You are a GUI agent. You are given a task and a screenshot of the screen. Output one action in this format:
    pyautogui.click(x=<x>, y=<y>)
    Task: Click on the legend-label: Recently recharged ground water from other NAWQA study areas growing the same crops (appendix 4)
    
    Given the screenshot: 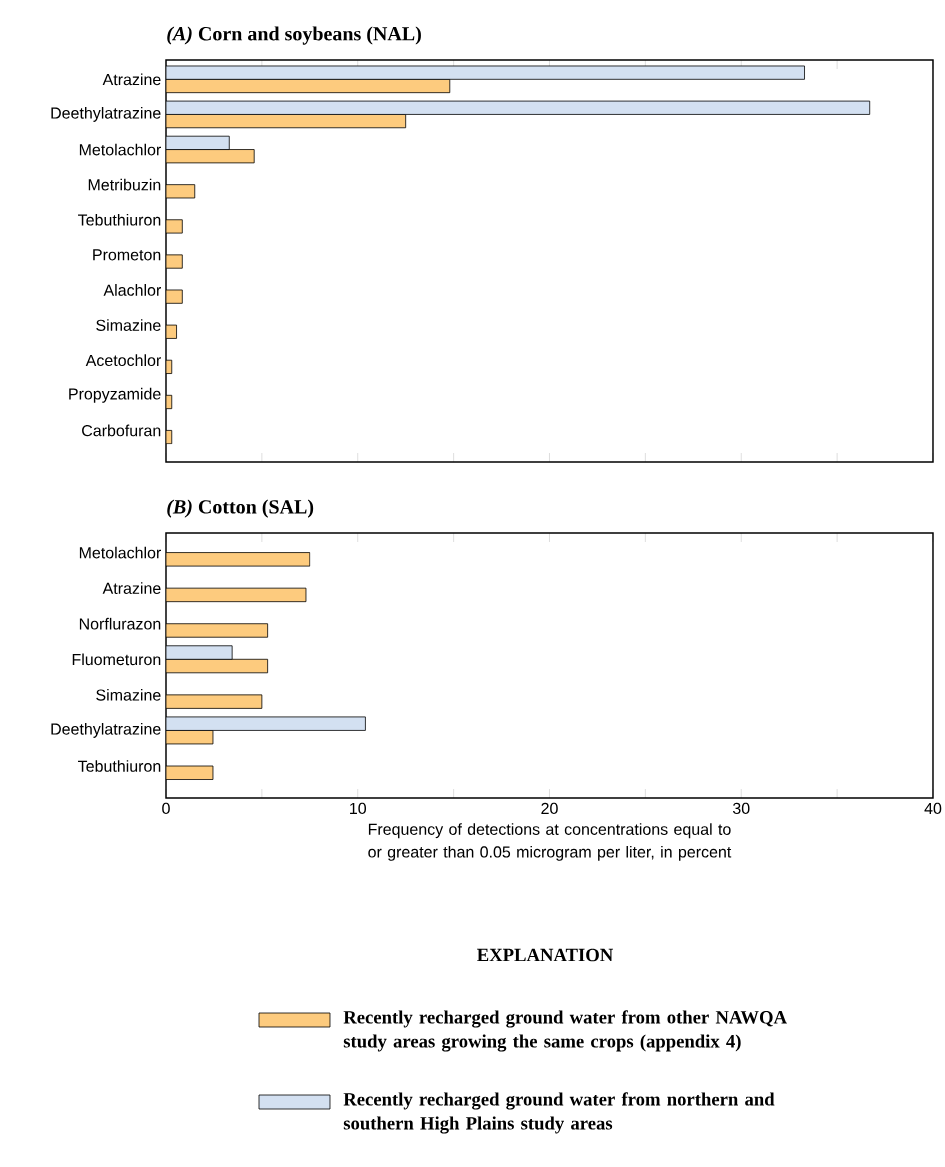 What is the action you would take?
    pyautogui.click(x=565, y=1031)
    